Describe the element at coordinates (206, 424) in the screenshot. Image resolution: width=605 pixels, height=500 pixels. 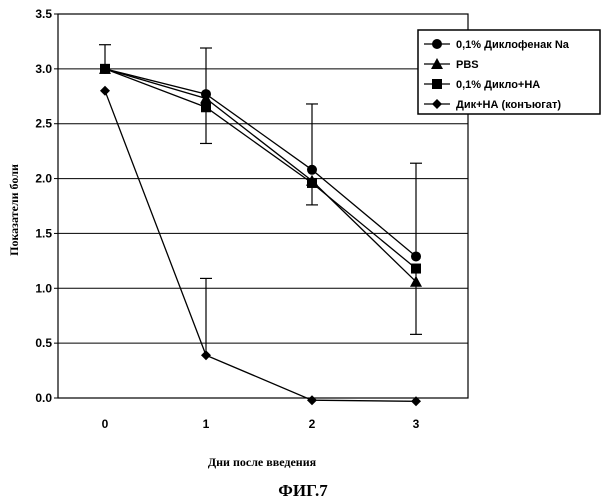
I see `x-tick-label: 1` at that location.